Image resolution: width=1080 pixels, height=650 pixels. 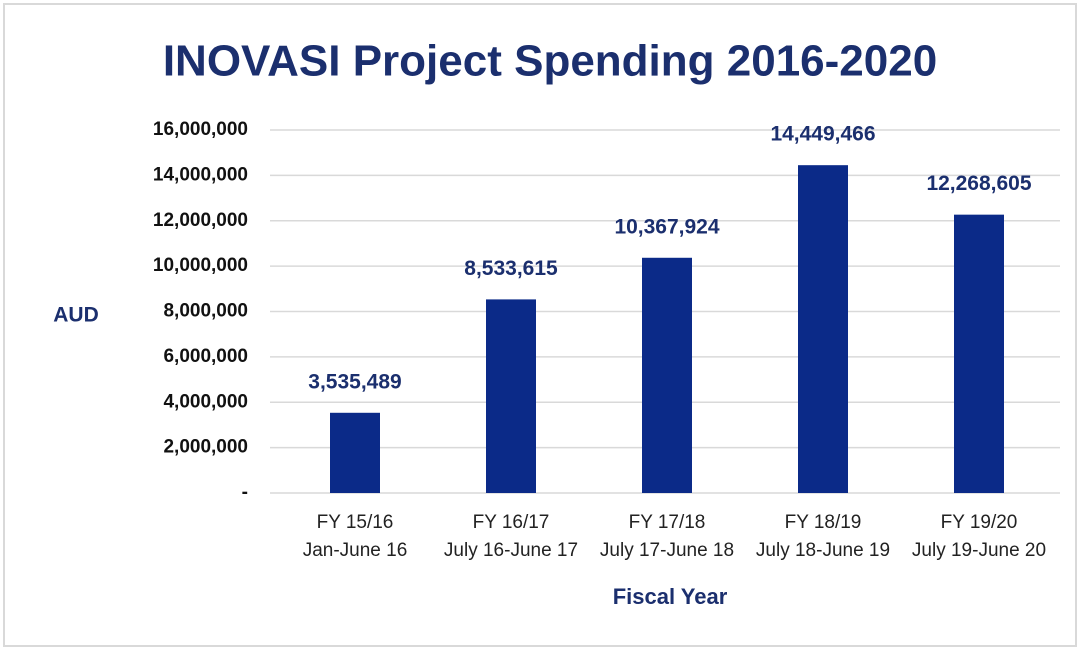 I want to click on chart-title: INOVASI Project Spending 2016-2020, so click(x=550, y=61).